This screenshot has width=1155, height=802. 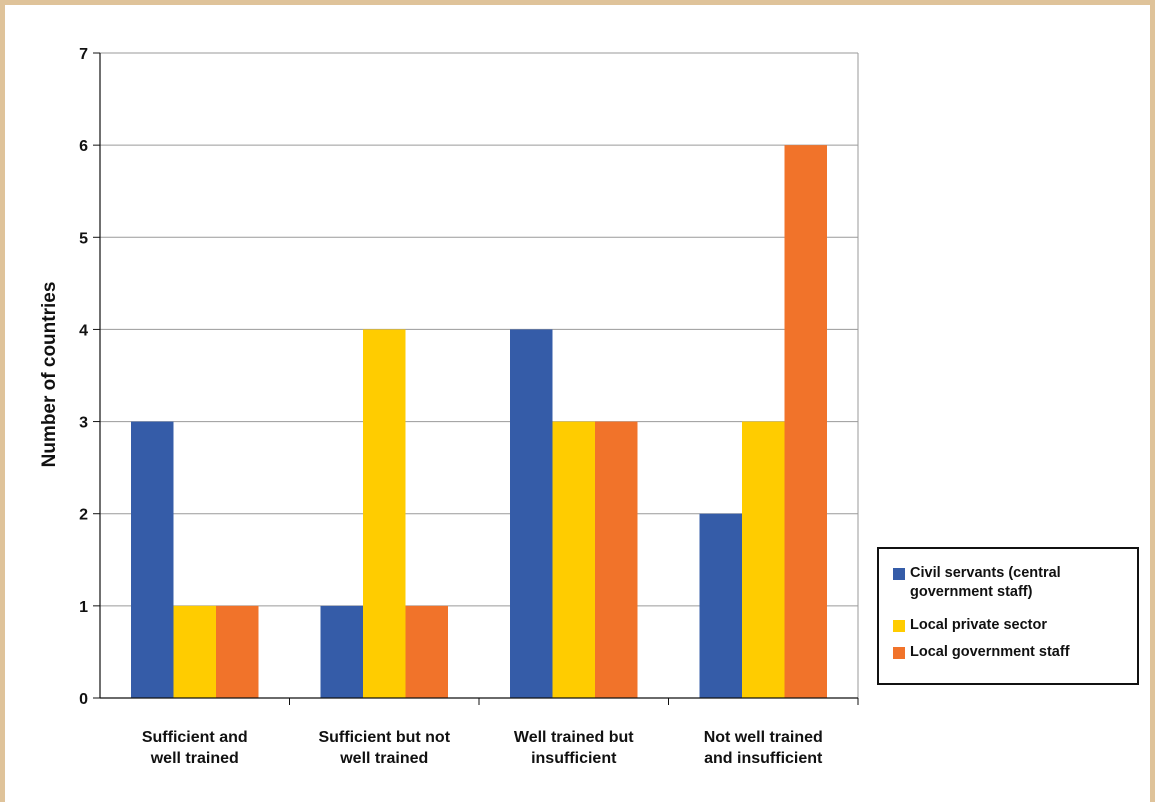 What do you see at coordinates (49, 375) in the screenshot?
I see `y-axis-title: Number of countries` at bounding box center [49, 375].